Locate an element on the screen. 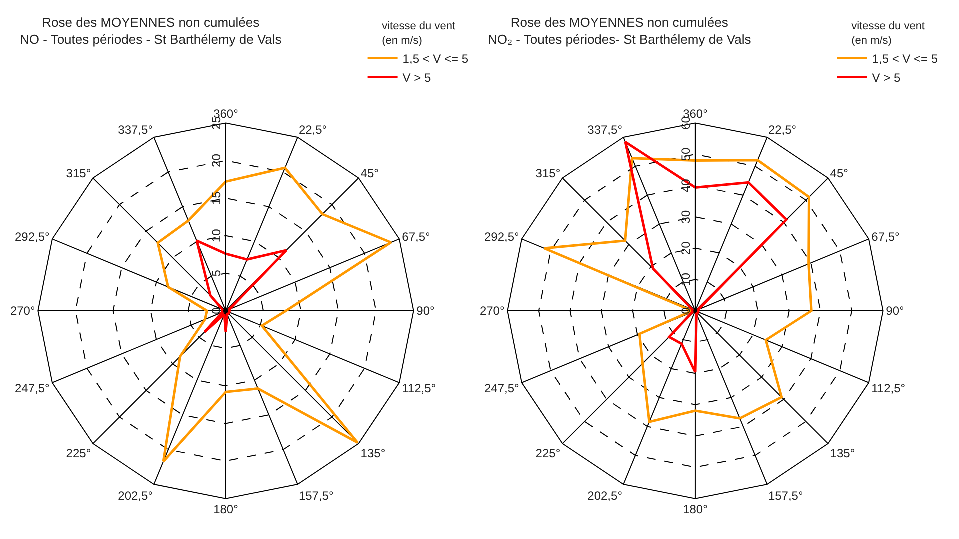 The height and width of the screenshot is (539, 959). y-tick-label: 40 is located at coordinates (686, 185).